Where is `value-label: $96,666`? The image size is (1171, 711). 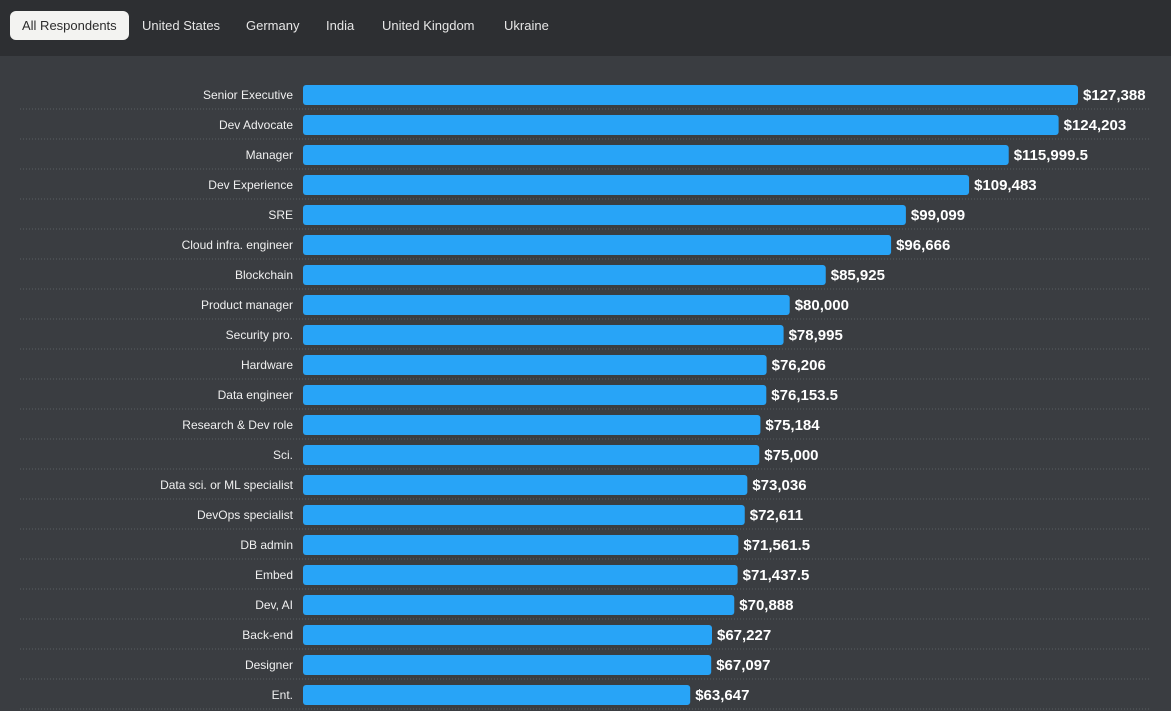 value-label: $96,666 is located at coordinates (923, 245).